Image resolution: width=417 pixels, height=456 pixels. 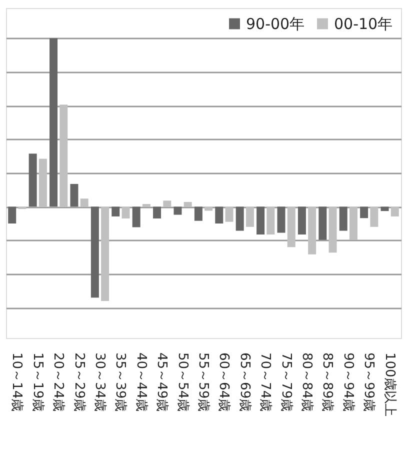 What do you see at coordinates (363, 23) in the screenshot?
I see `legend-label: 00-10年` at bounding box center [363, 23].